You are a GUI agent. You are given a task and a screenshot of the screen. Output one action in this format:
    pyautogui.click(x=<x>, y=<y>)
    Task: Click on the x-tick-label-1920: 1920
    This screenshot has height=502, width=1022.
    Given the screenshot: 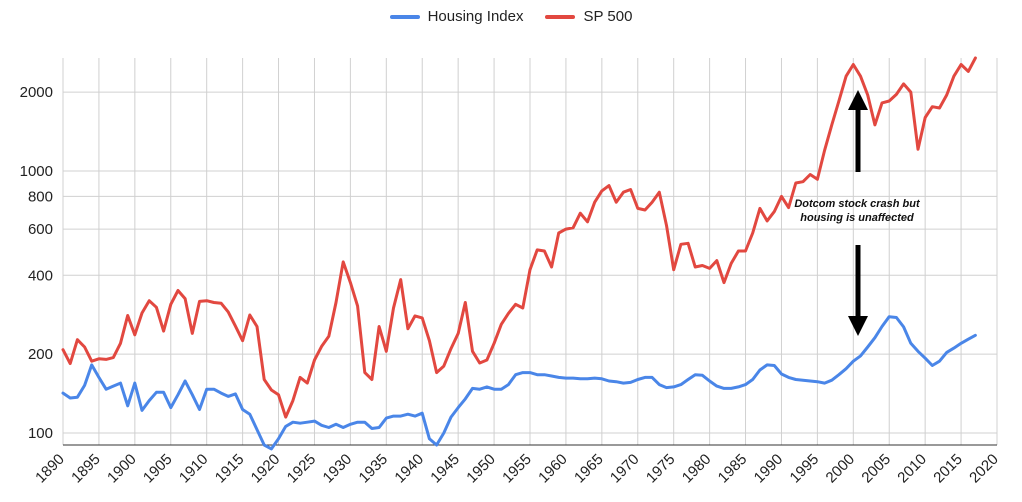 What is the action you would take?
    pyautogui.click(x=266, y=469)
    